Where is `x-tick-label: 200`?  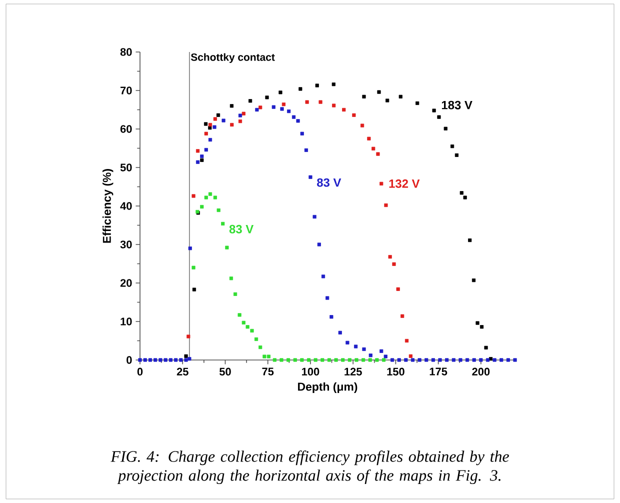 x-tick-label: 200 is located at coordinates (481, 372).